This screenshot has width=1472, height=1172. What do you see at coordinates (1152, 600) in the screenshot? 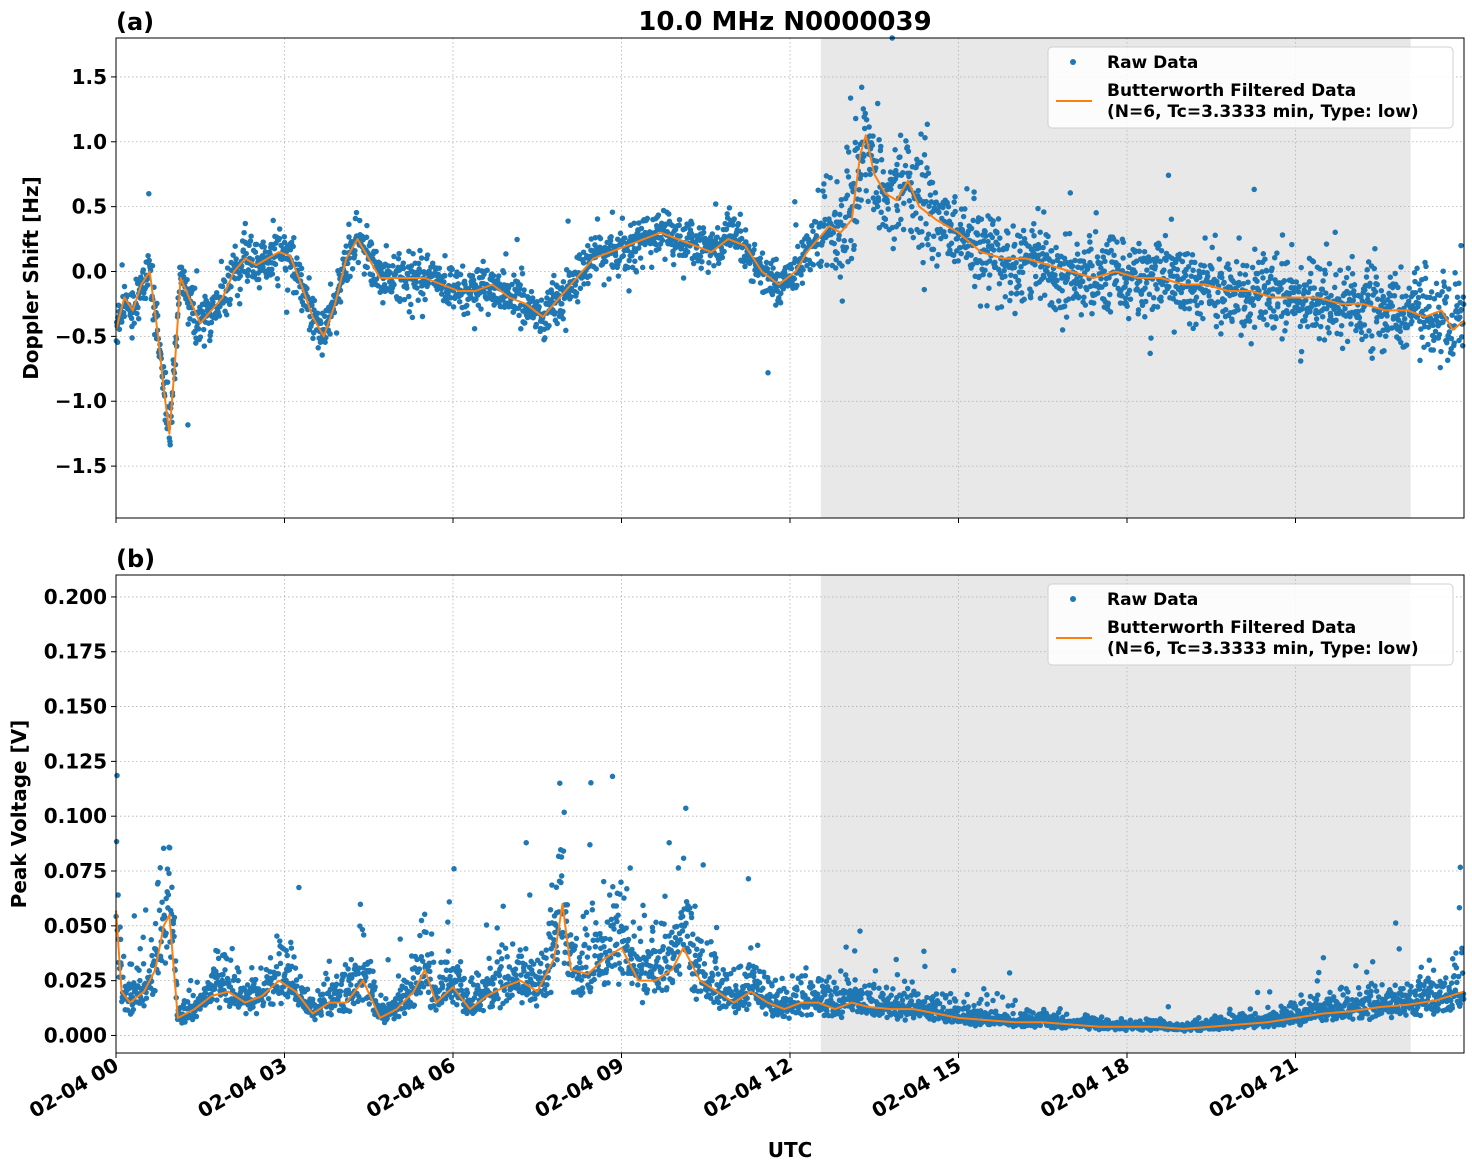
I see `panel-b-legend-raw-label: Raw Data` at bounding box center [1152, 600].